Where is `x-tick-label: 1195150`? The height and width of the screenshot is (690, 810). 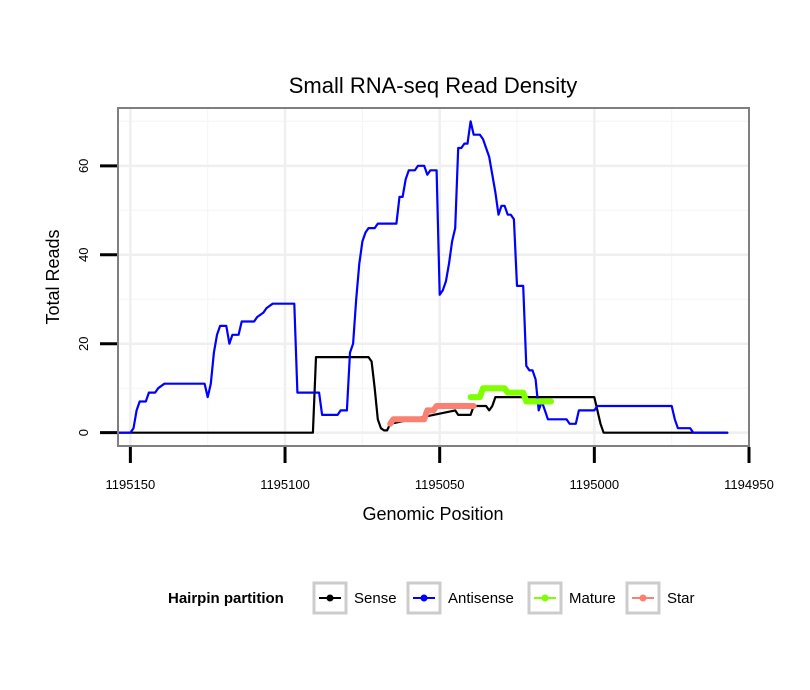
x-tick-label: 1195150 is located at coordinates (131, 484).